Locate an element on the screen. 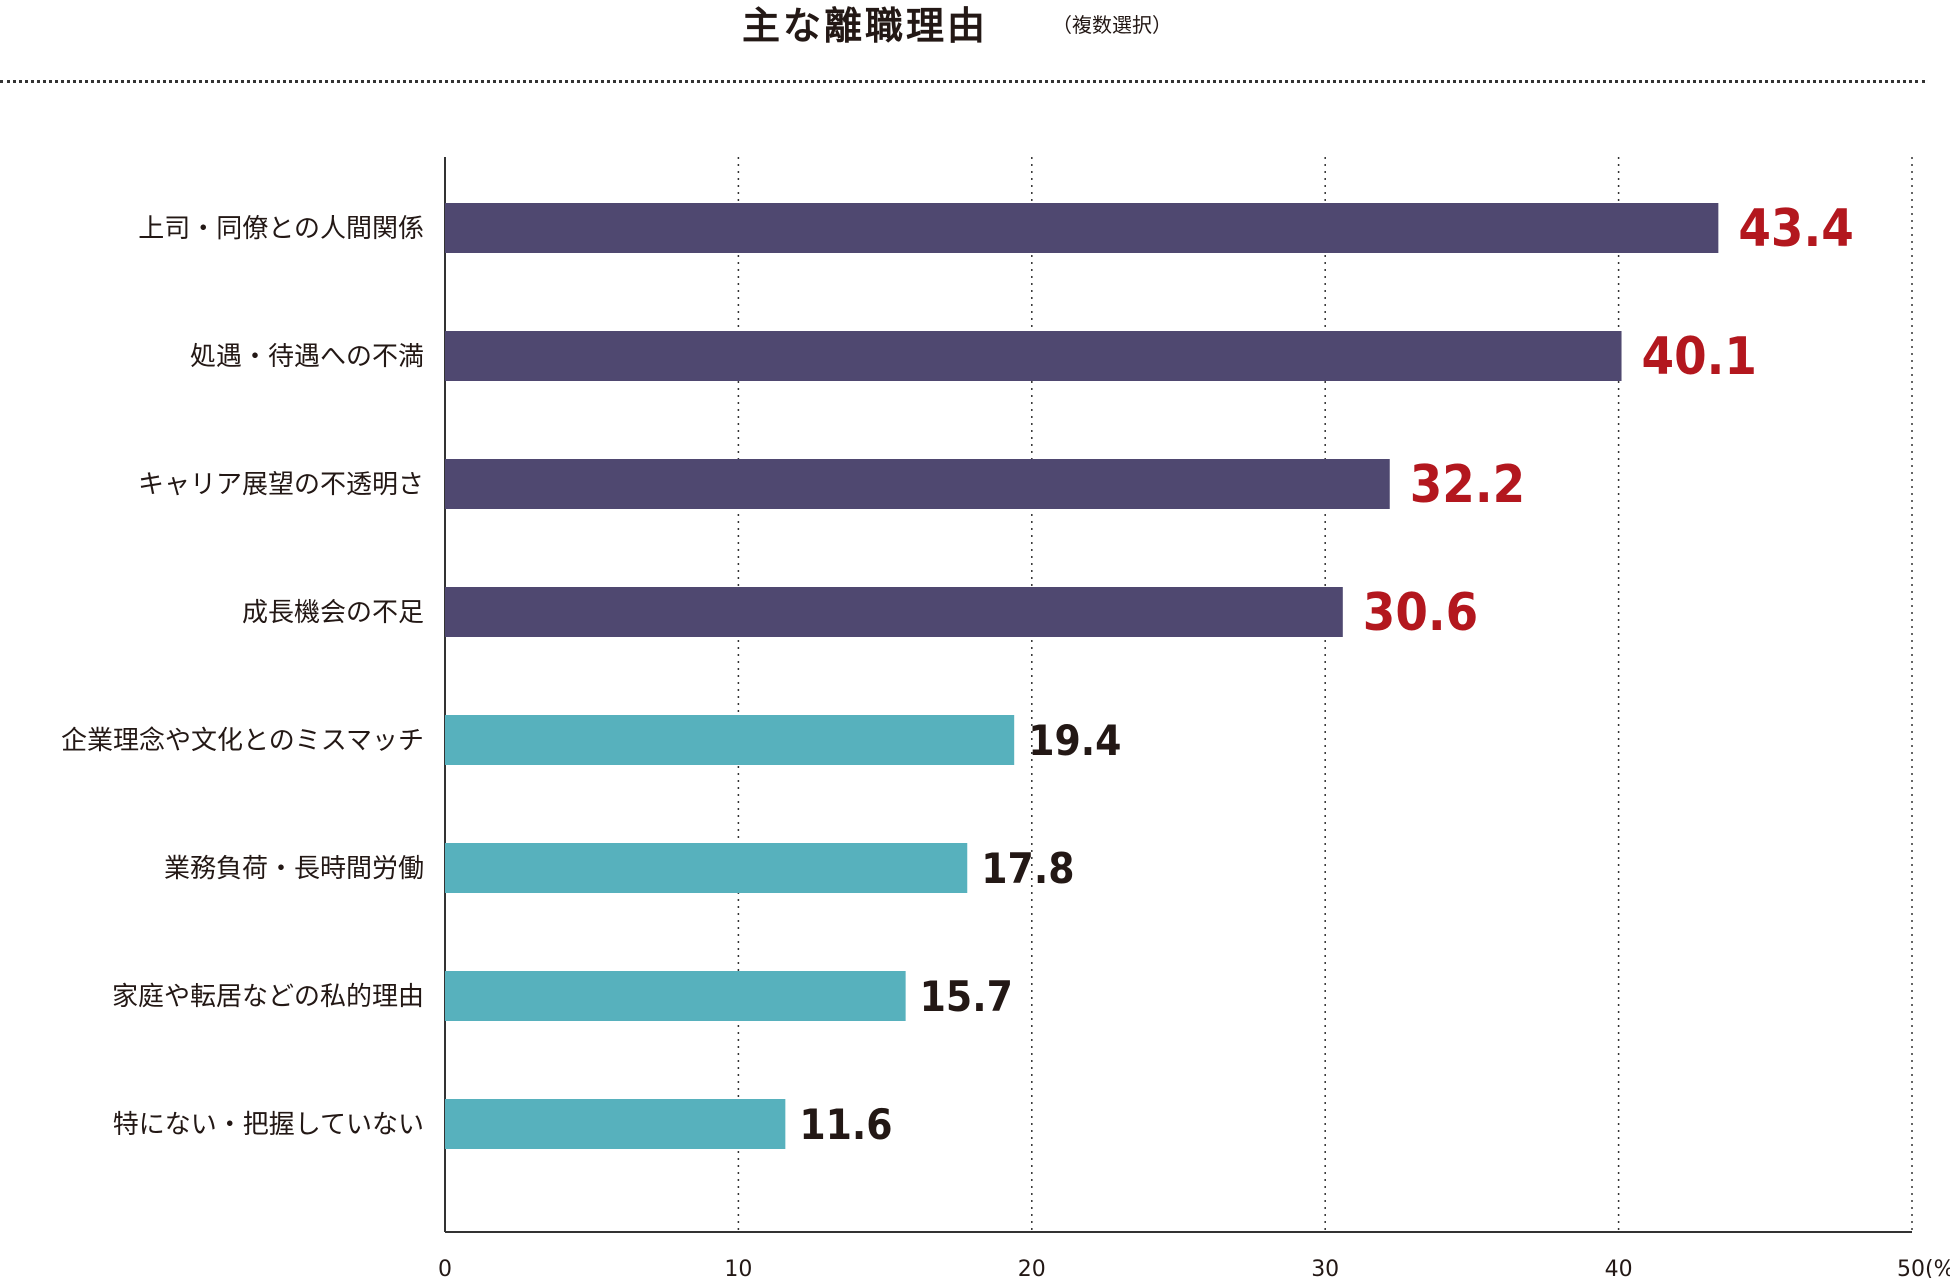 This screenshot has width=1950, height=1278. category-label: 成長機会の不足 is located at coordinates (333, 613).